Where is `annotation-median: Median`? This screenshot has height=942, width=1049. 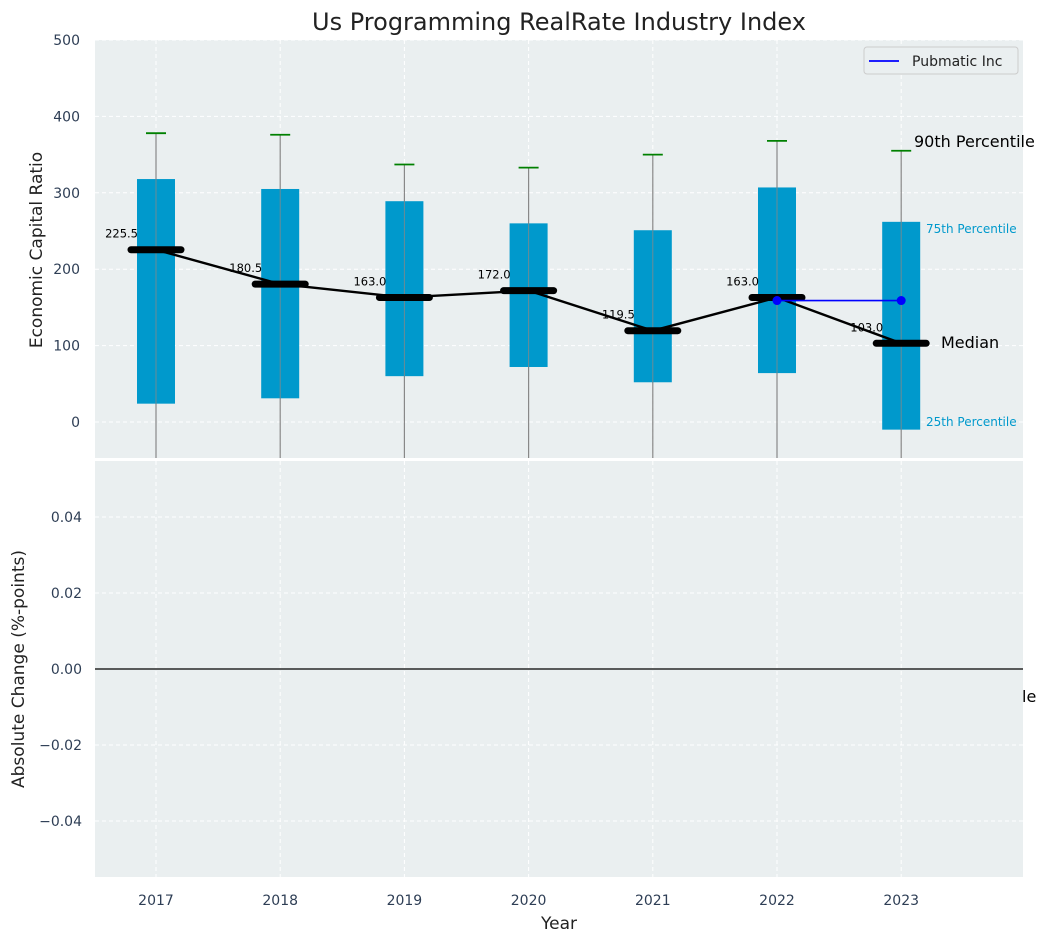
annotation-median: Median is located at coordinates (970, 342).